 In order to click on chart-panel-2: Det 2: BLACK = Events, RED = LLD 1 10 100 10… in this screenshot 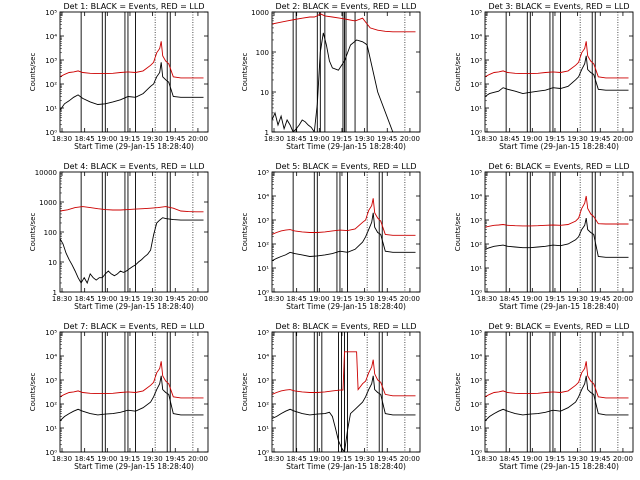, I will do `click(331, 76)`.